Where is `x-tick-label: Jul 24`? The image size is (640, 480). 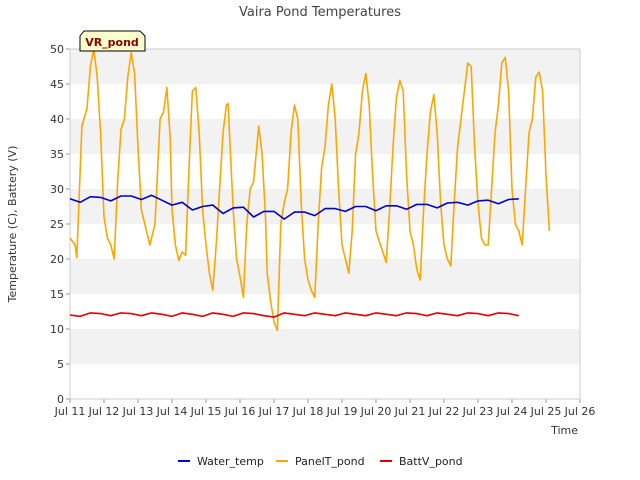
x-tick-label: Jul 24 is located at coordinates (512, 411).